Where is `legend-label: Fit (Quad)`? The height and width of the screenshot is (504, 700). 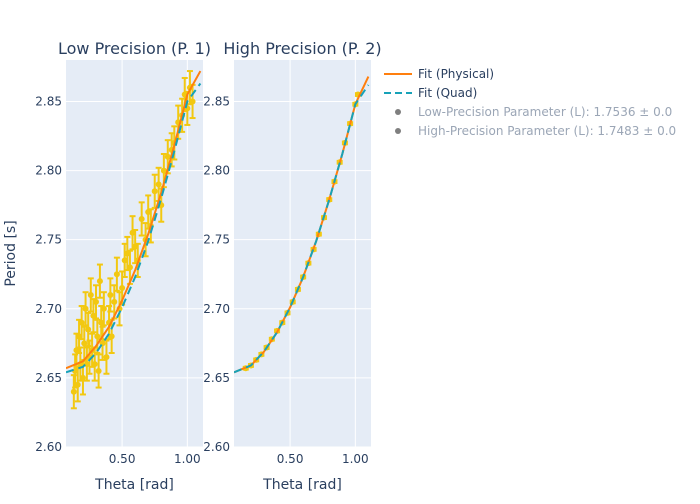
legend-label: Fit (Quad) is located at coordinates (447, 93).